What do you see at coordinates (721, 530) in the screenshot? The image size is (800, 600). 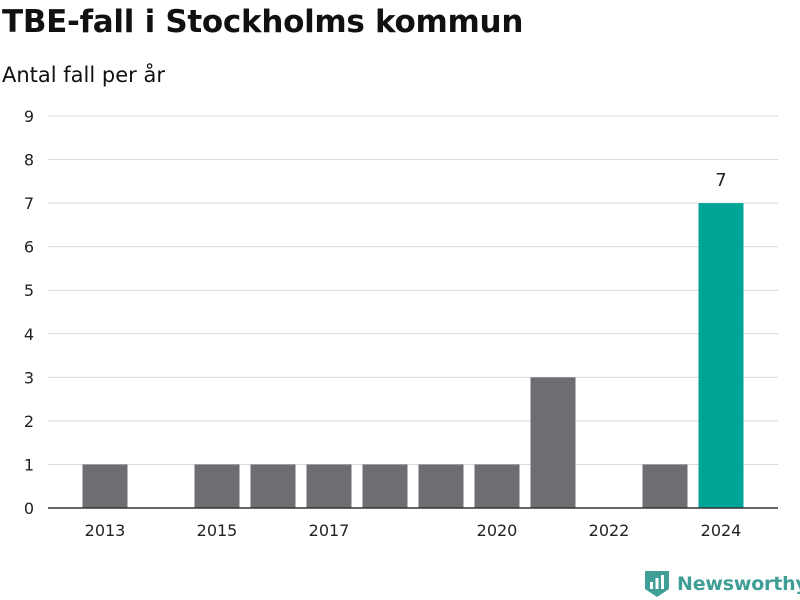 I see `x-tick-label: 2024` at bounding box center [721, 530].